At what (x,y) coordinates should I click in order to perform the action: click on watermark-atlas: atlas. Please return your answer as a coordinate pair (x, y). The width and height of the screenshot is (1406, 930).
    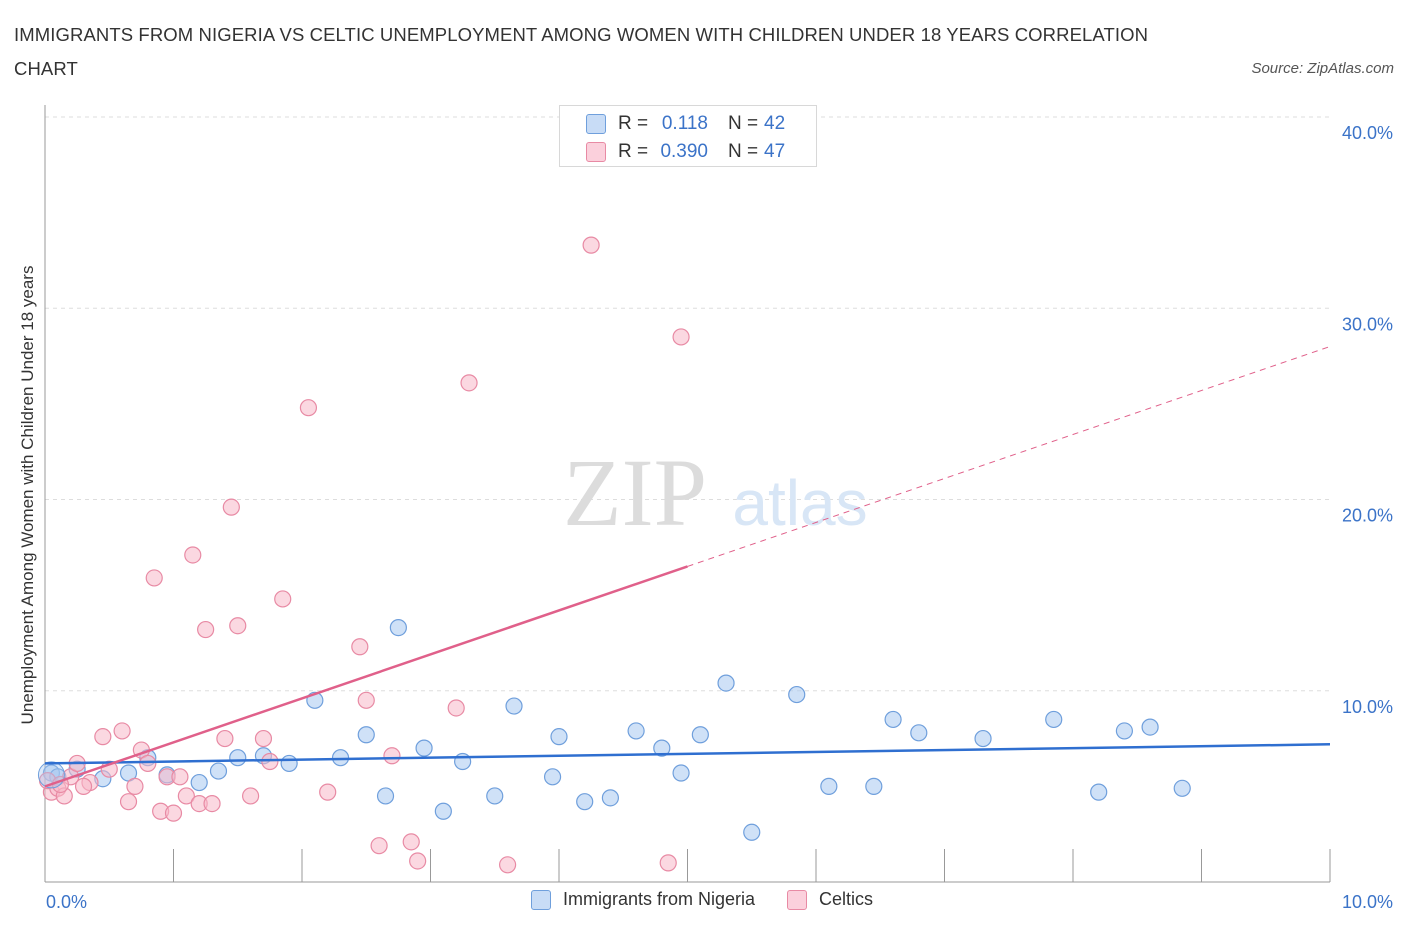
    Looking at the image, I should click on (799, 503).